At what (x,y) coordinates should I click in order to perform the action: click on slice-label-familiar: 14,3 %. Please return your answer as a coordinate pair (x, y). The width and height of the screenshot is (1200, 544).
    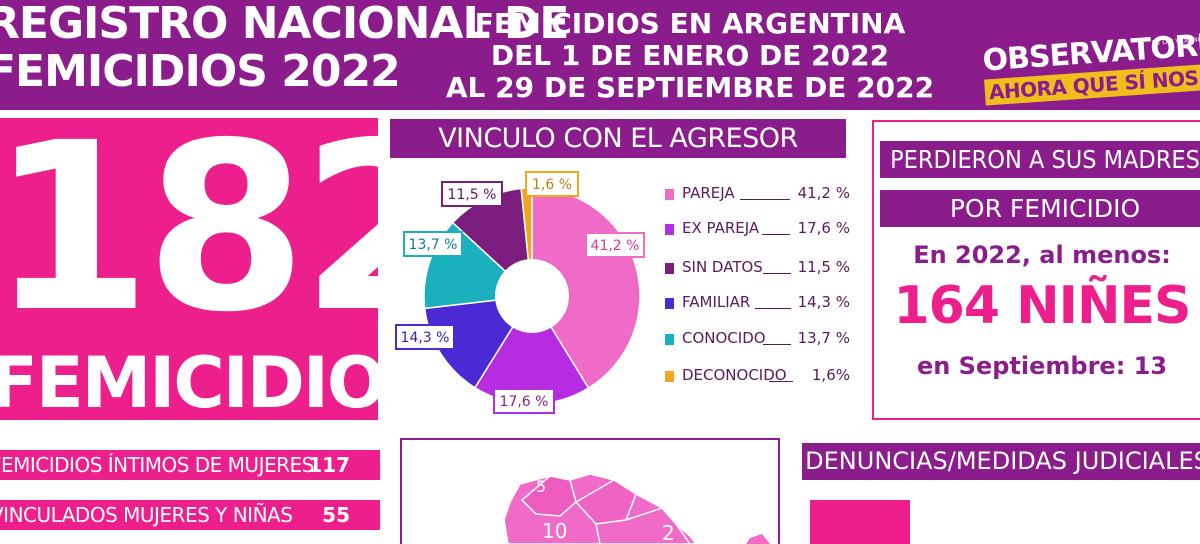
    Looking at the image, I should click on (425, 337).